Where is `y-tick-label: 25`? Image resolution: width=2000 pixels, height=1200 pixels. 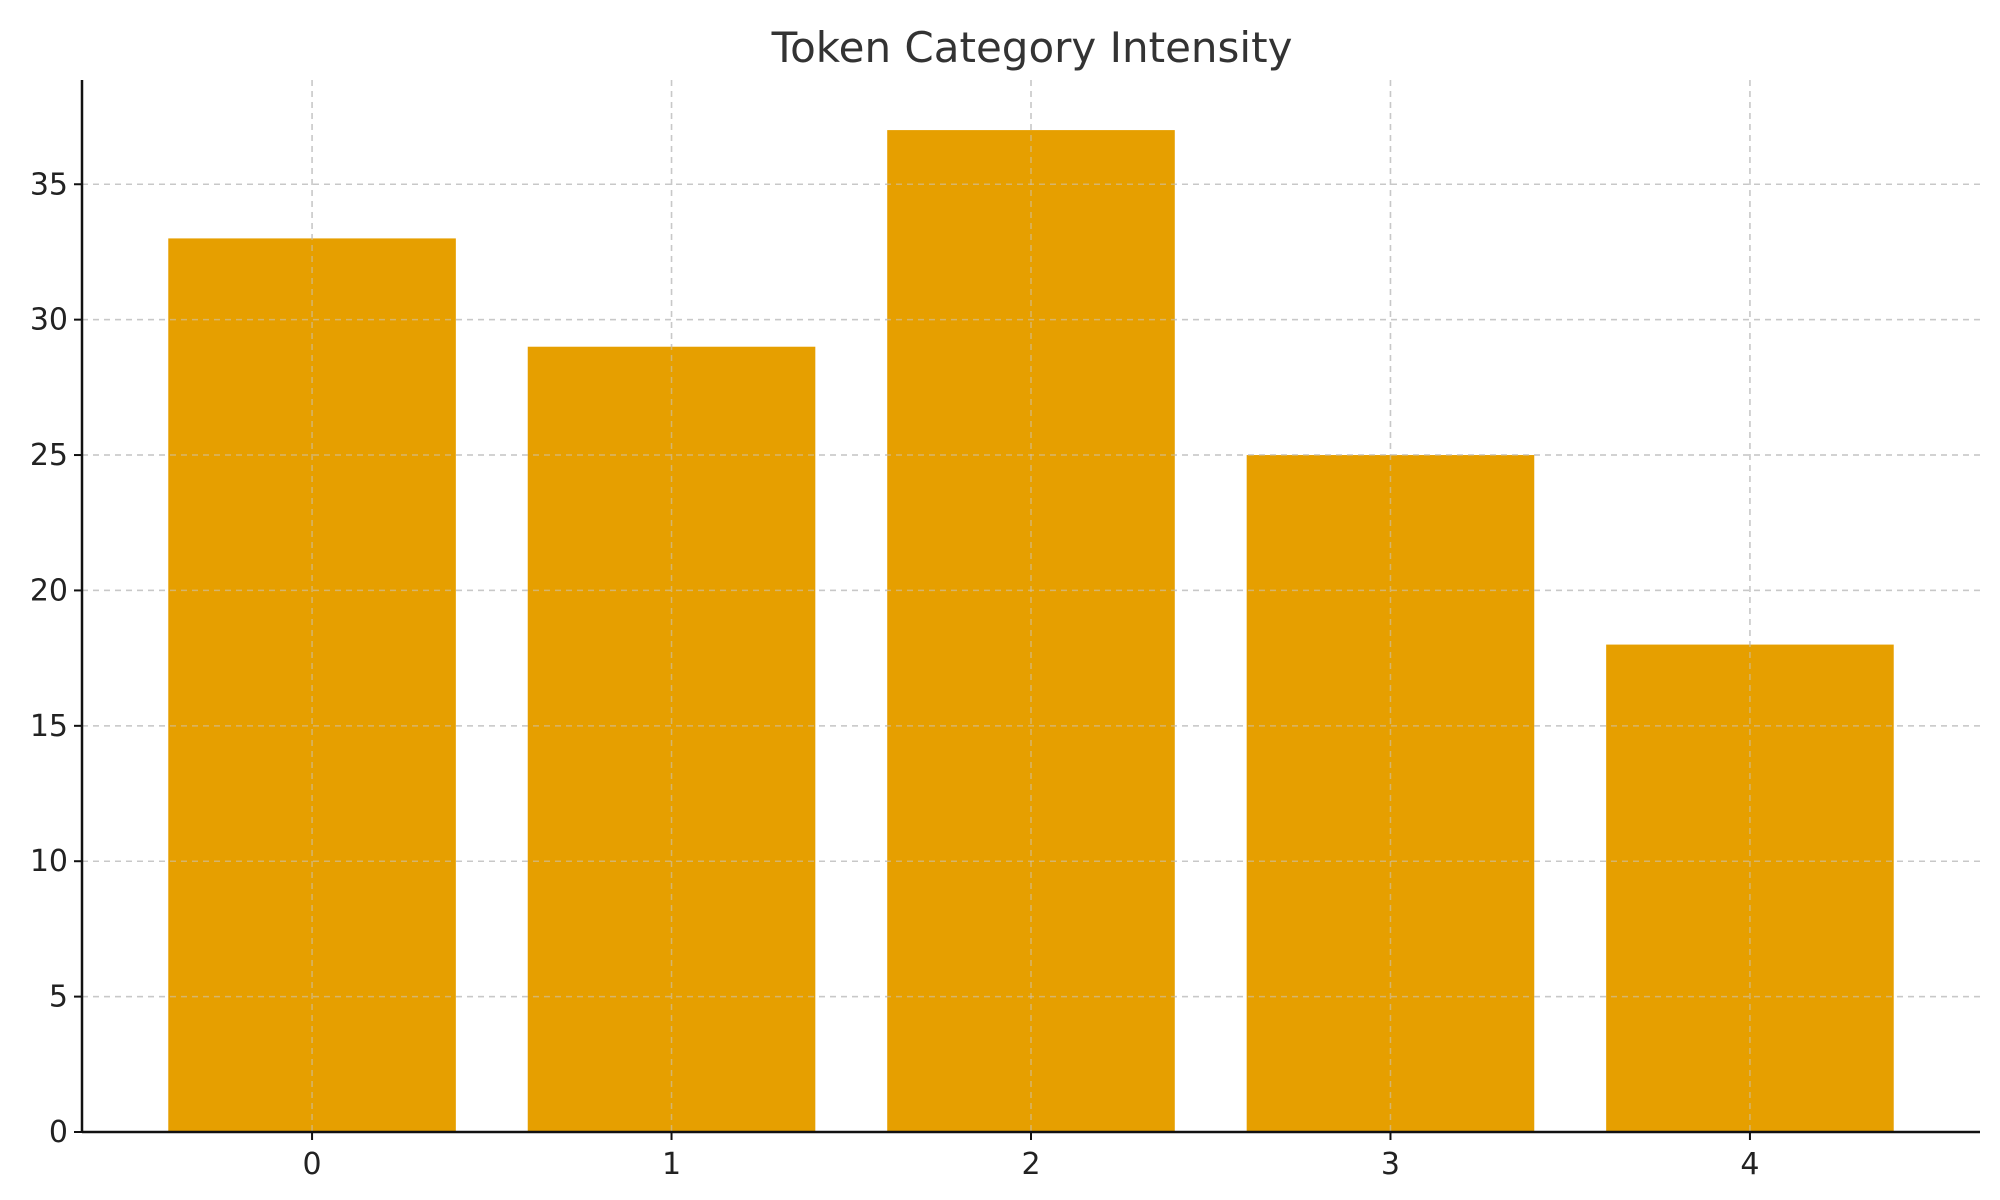 y-tick-label: 25 is located at coordinates (49, 455).